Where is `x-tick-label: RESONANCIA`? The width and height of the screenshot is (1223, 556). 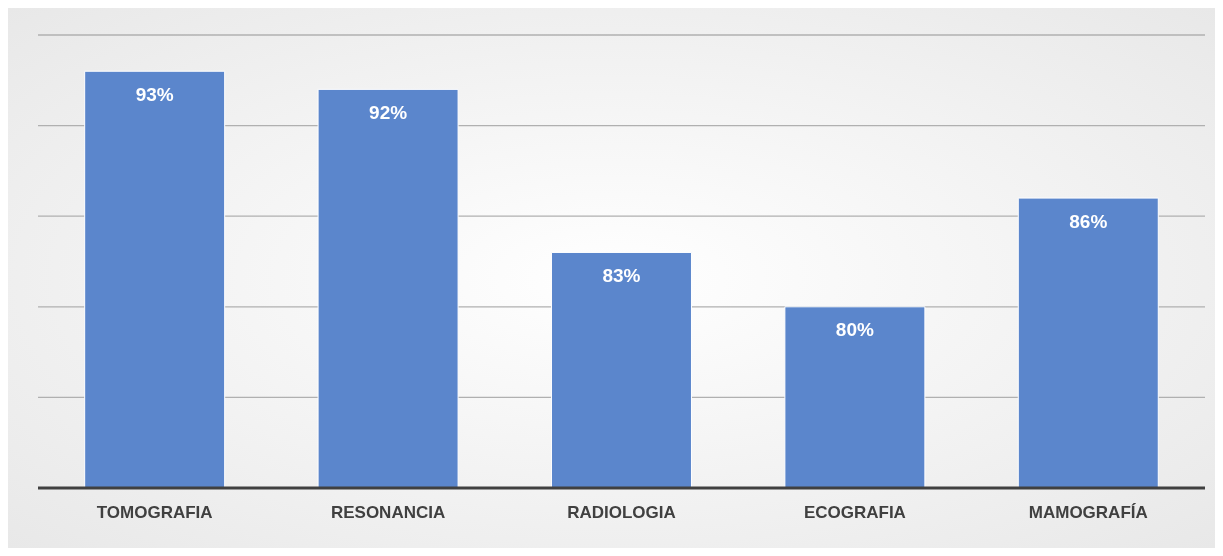 x-tick-label: RESONANCIA is located at coordinates (388, 513).